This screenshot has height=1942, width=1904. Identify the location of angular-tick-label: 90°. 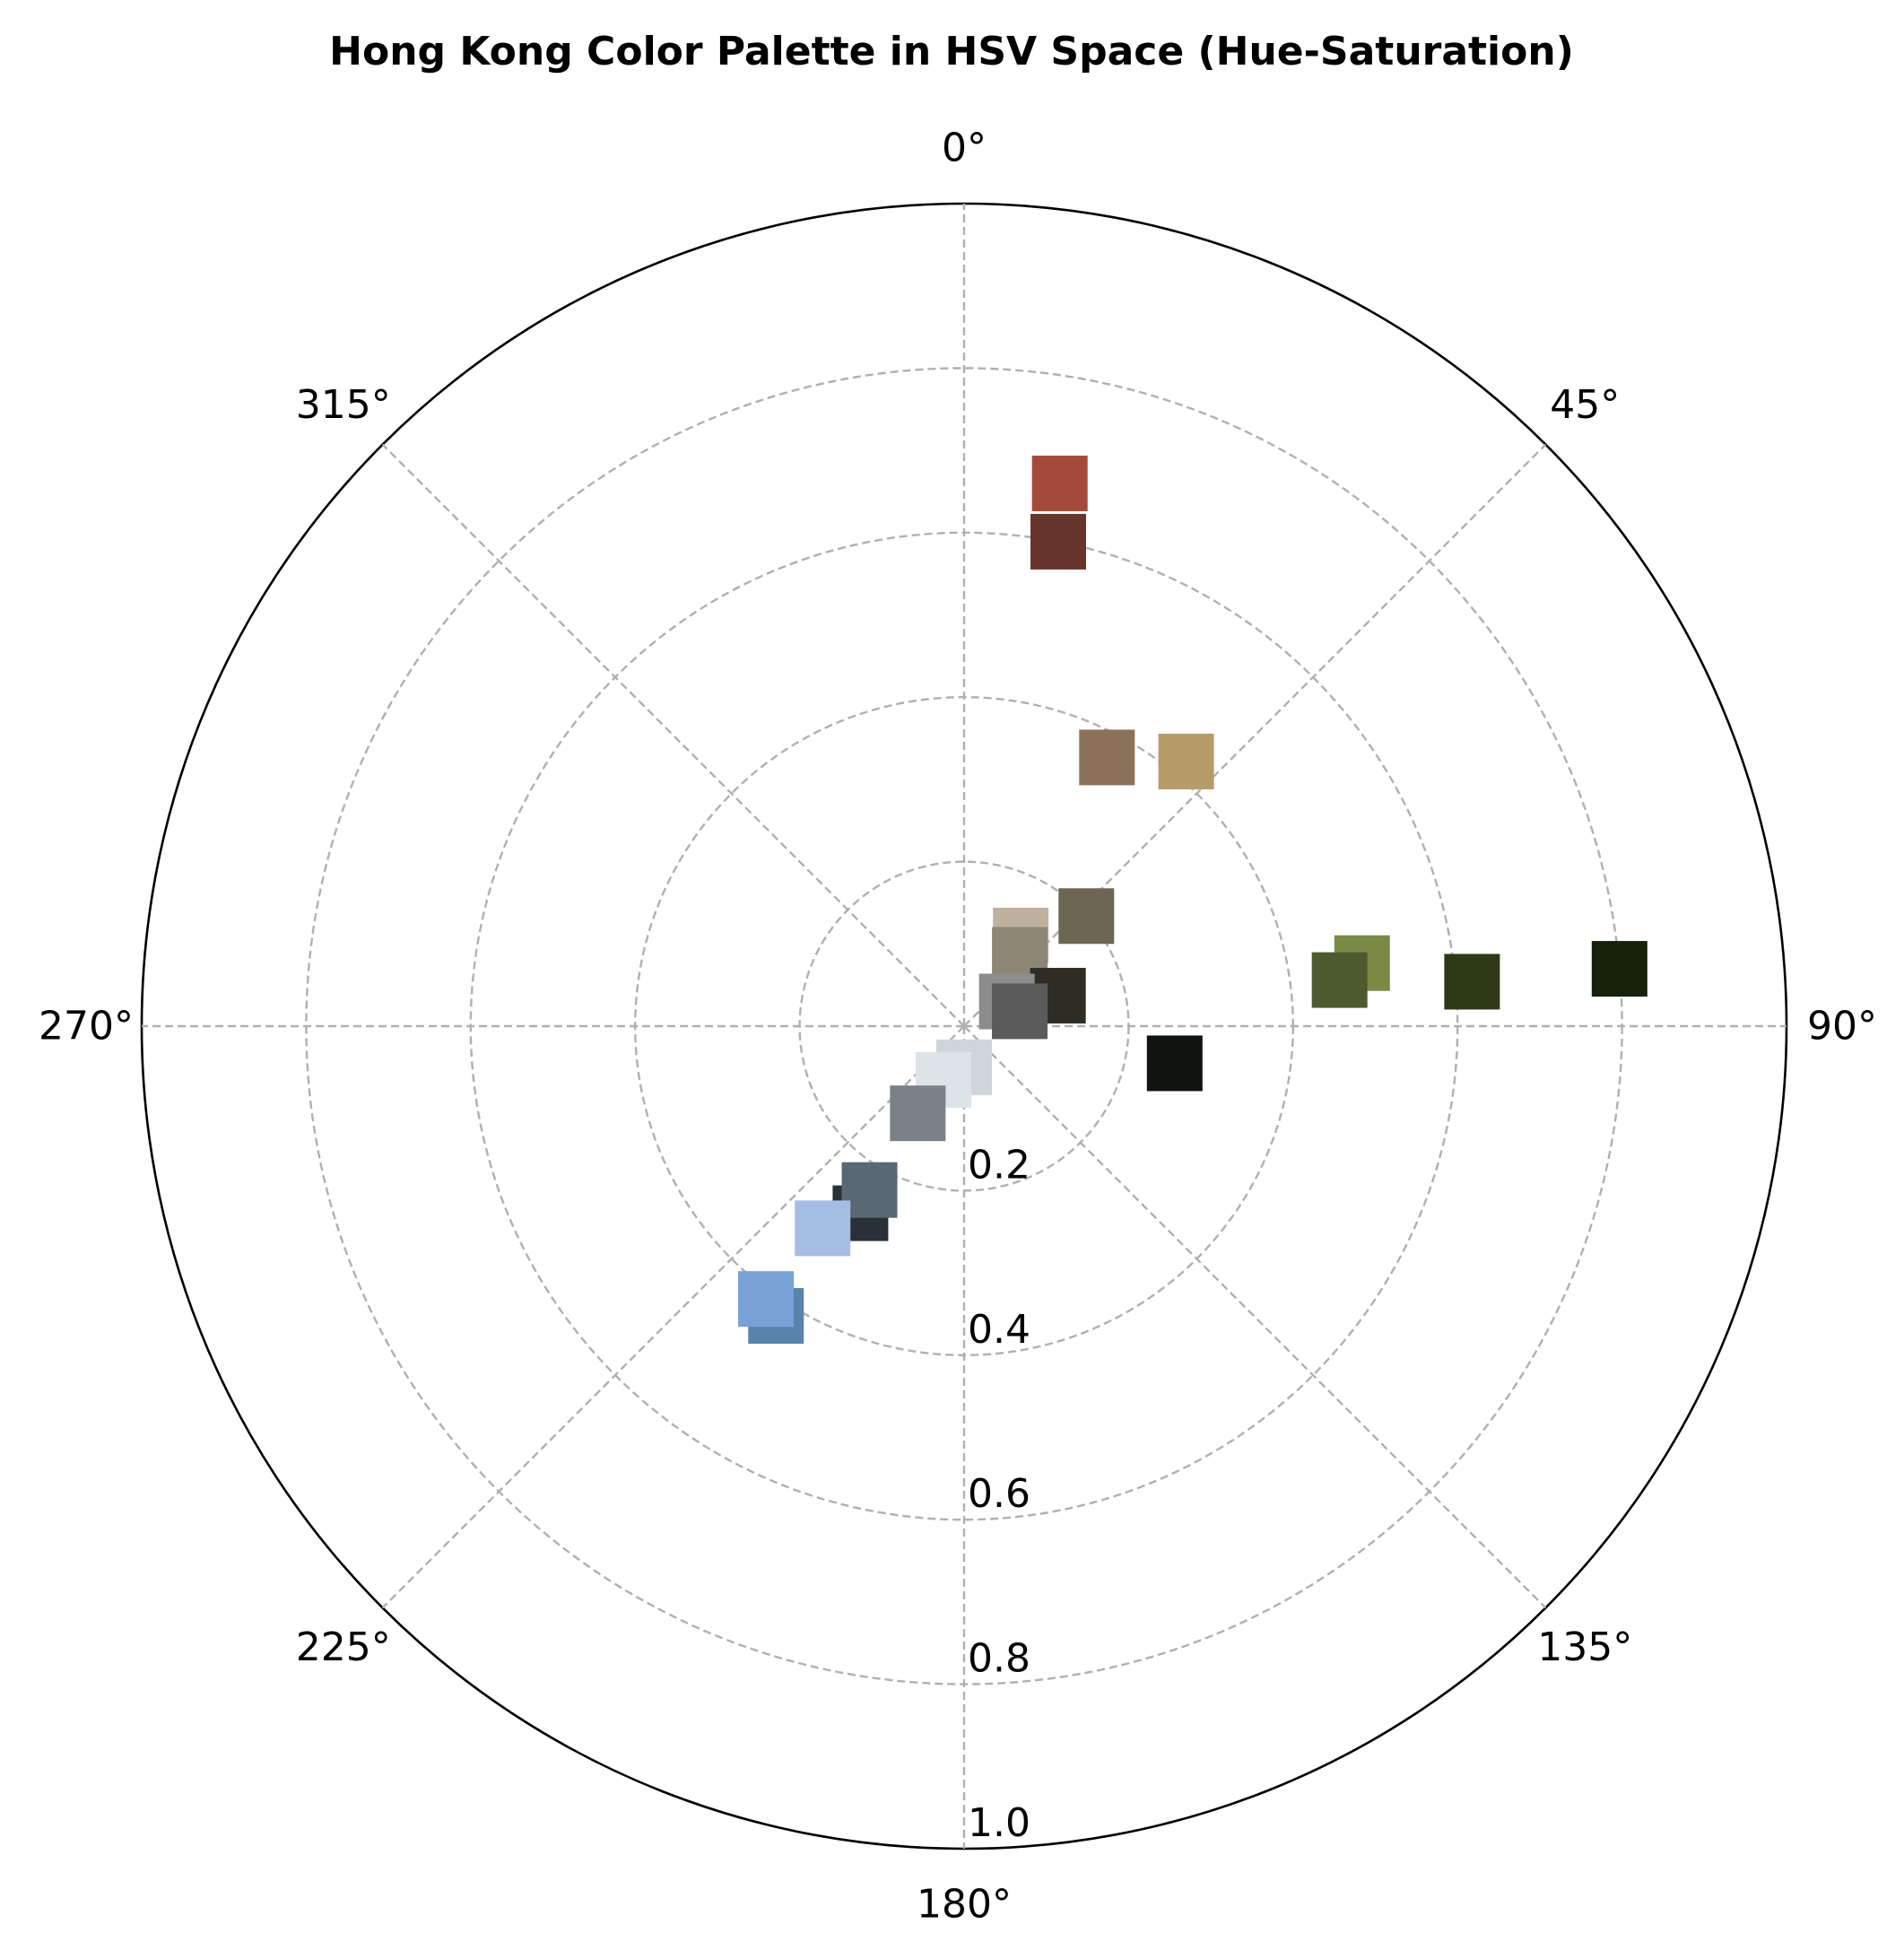
(1842, 1026).